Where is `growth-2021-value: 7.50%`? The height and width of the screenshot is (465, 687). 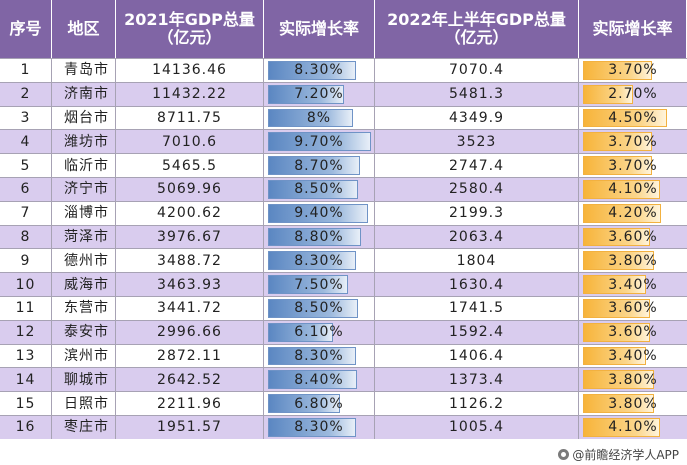 growth-2021-value: 7.50% is located at coordinates (319, 284).